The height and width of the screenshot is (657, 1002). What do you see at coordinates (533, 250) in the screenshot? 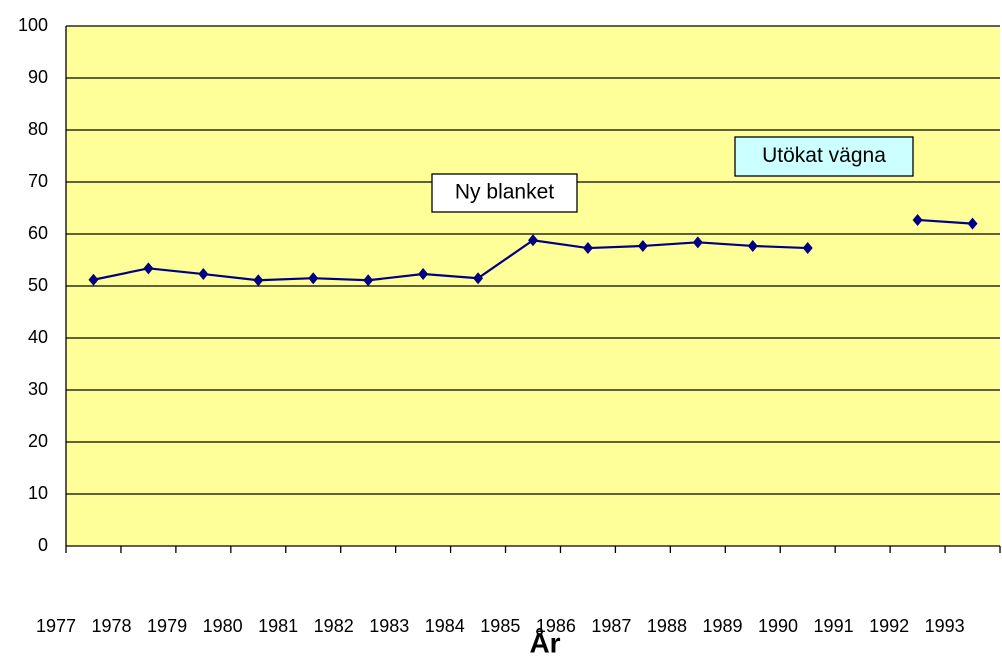
I see `series-line` at bounding box center [533, 250].